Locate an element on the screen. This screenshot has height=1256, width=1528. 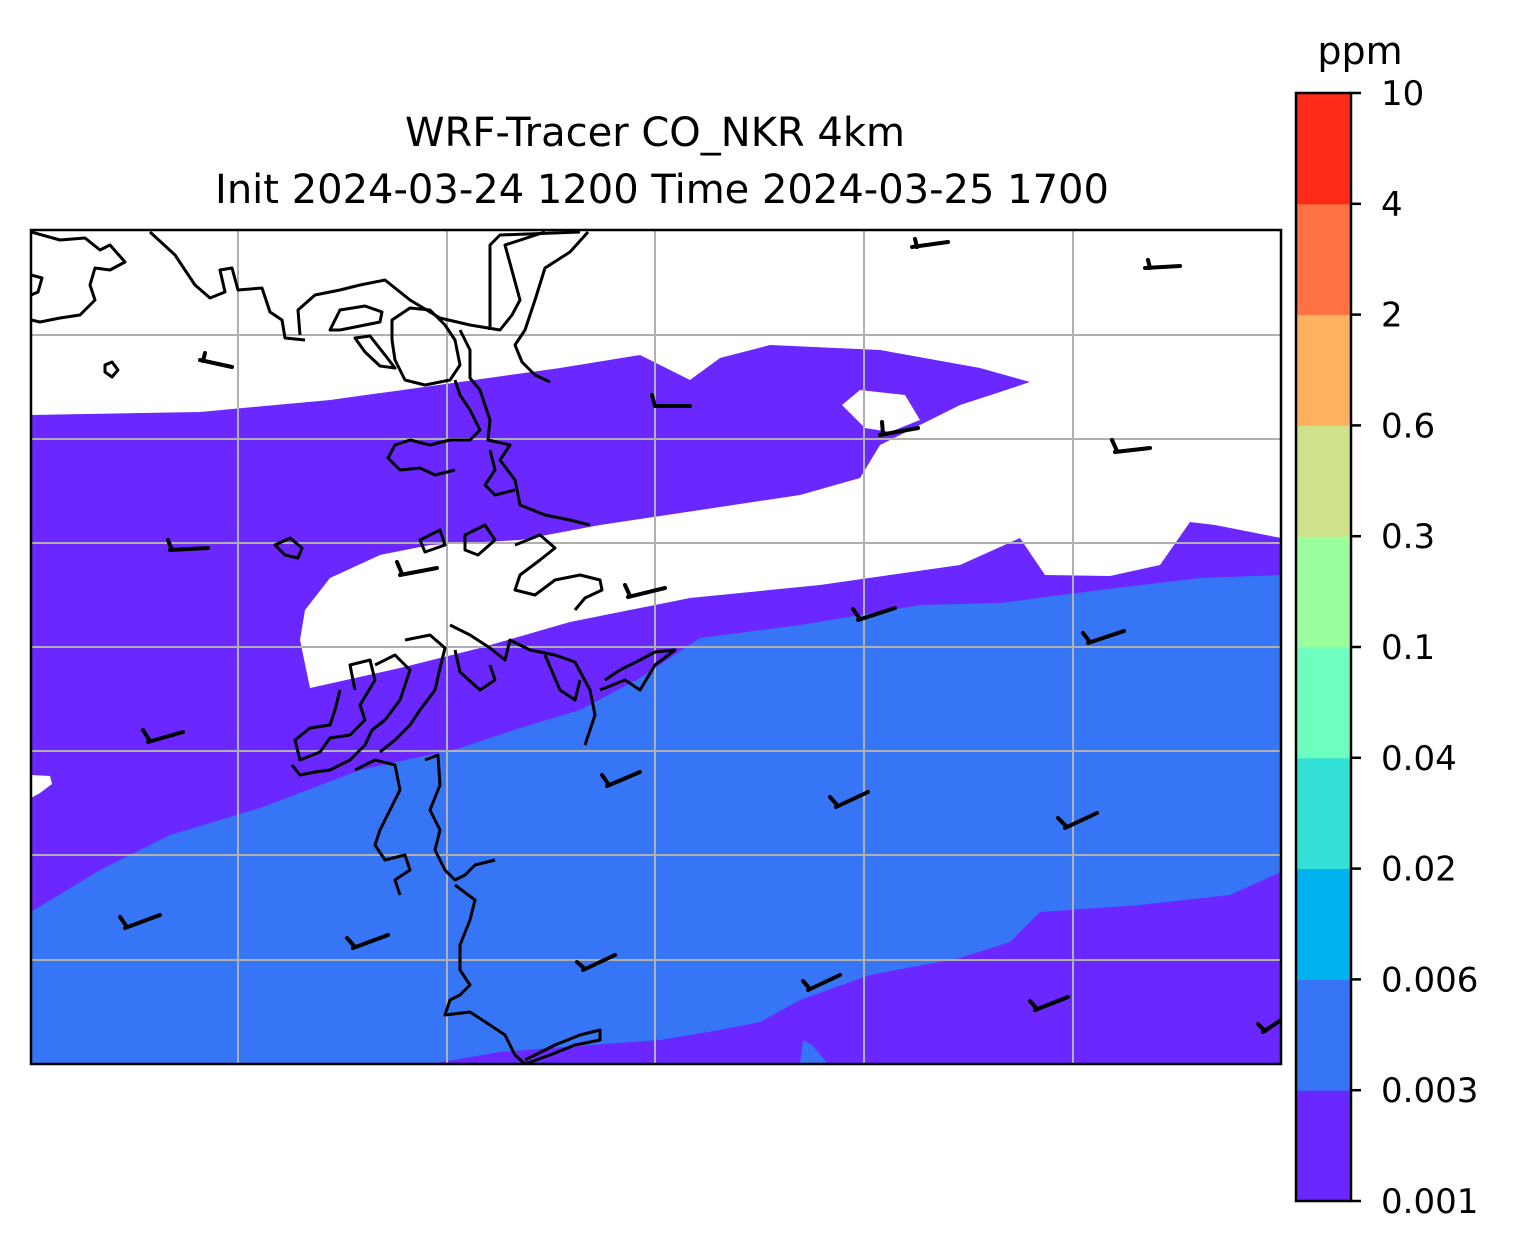
colorbar-tick-label: 0.003 is located at coordinates (1429, 1091).